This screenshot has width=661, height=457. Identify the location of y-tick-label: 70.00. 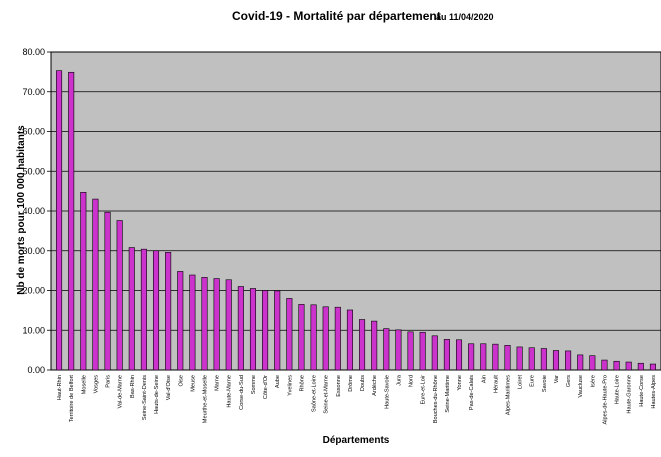
(33, 92).